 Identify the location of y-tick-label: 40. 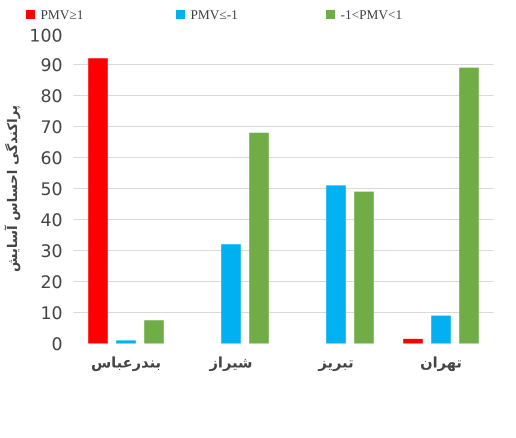
(51, 221).